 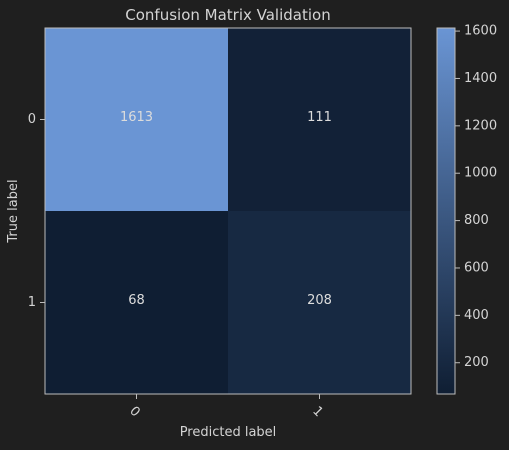 I want to click on cell-value-1-1: 208, so click(x=319, y=300).